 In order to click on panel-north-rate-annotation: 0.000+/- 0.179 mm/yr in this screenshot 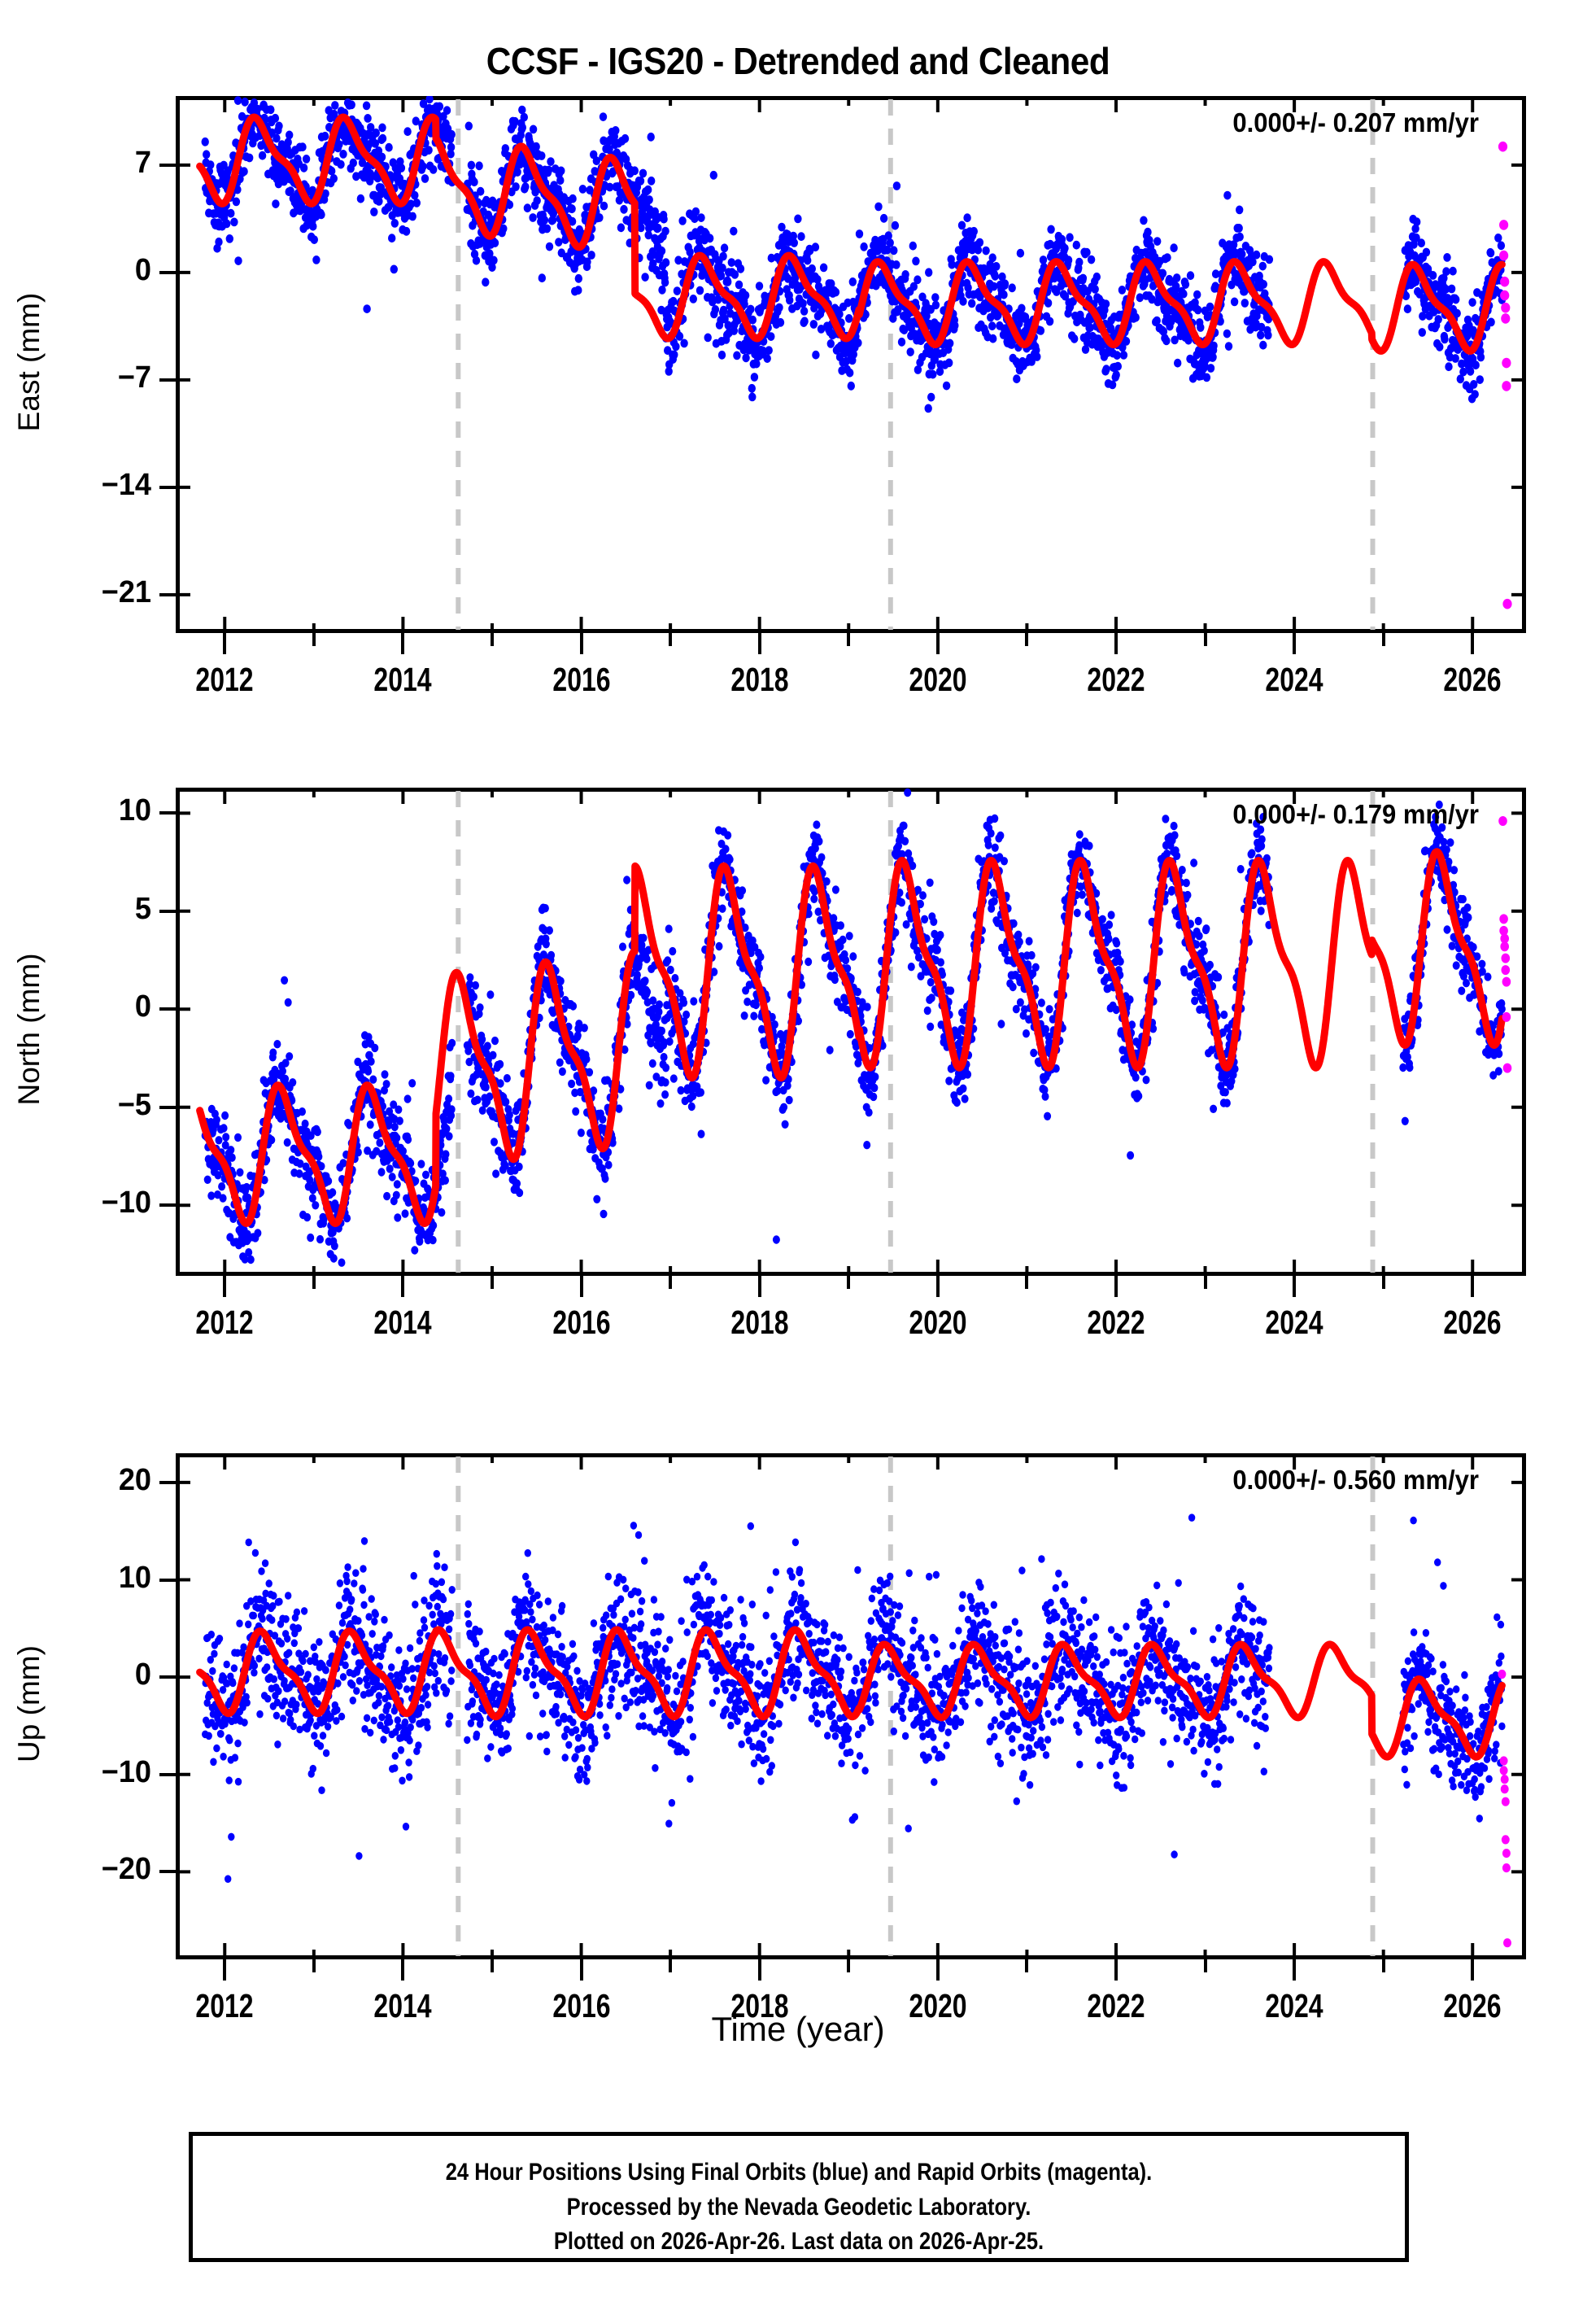, I will do `click(1355, 814)`.